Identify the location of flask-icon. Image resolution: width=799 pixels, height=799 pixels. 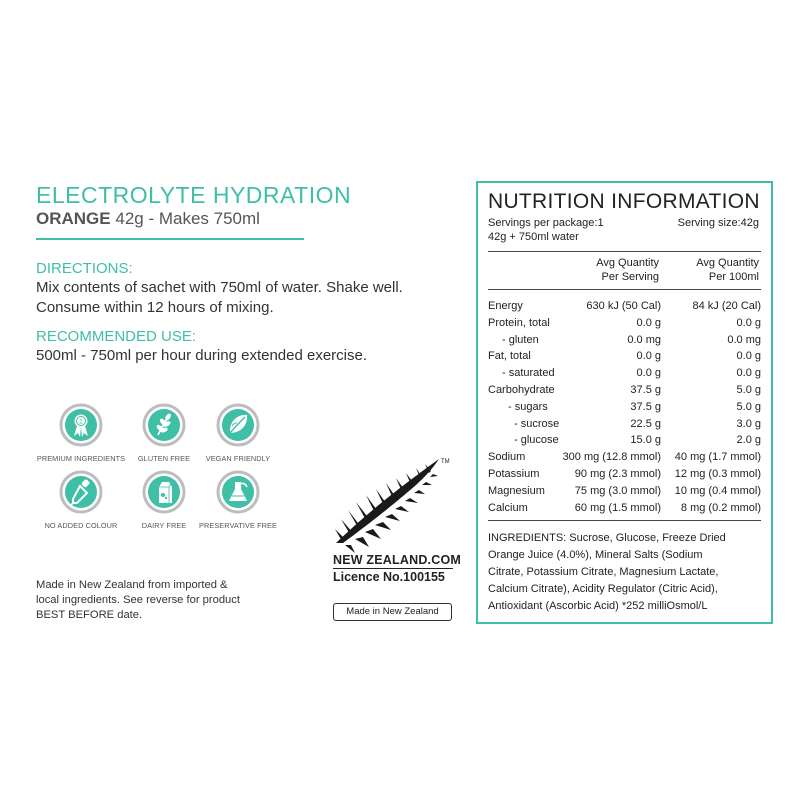
(238, 492).